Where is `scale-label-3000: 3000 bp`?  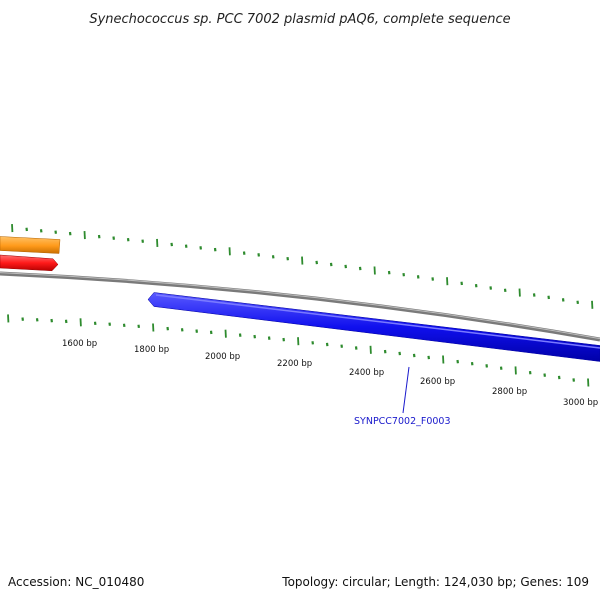 scale-label-3000: 3000 bp is located at coordinates (580, 403).